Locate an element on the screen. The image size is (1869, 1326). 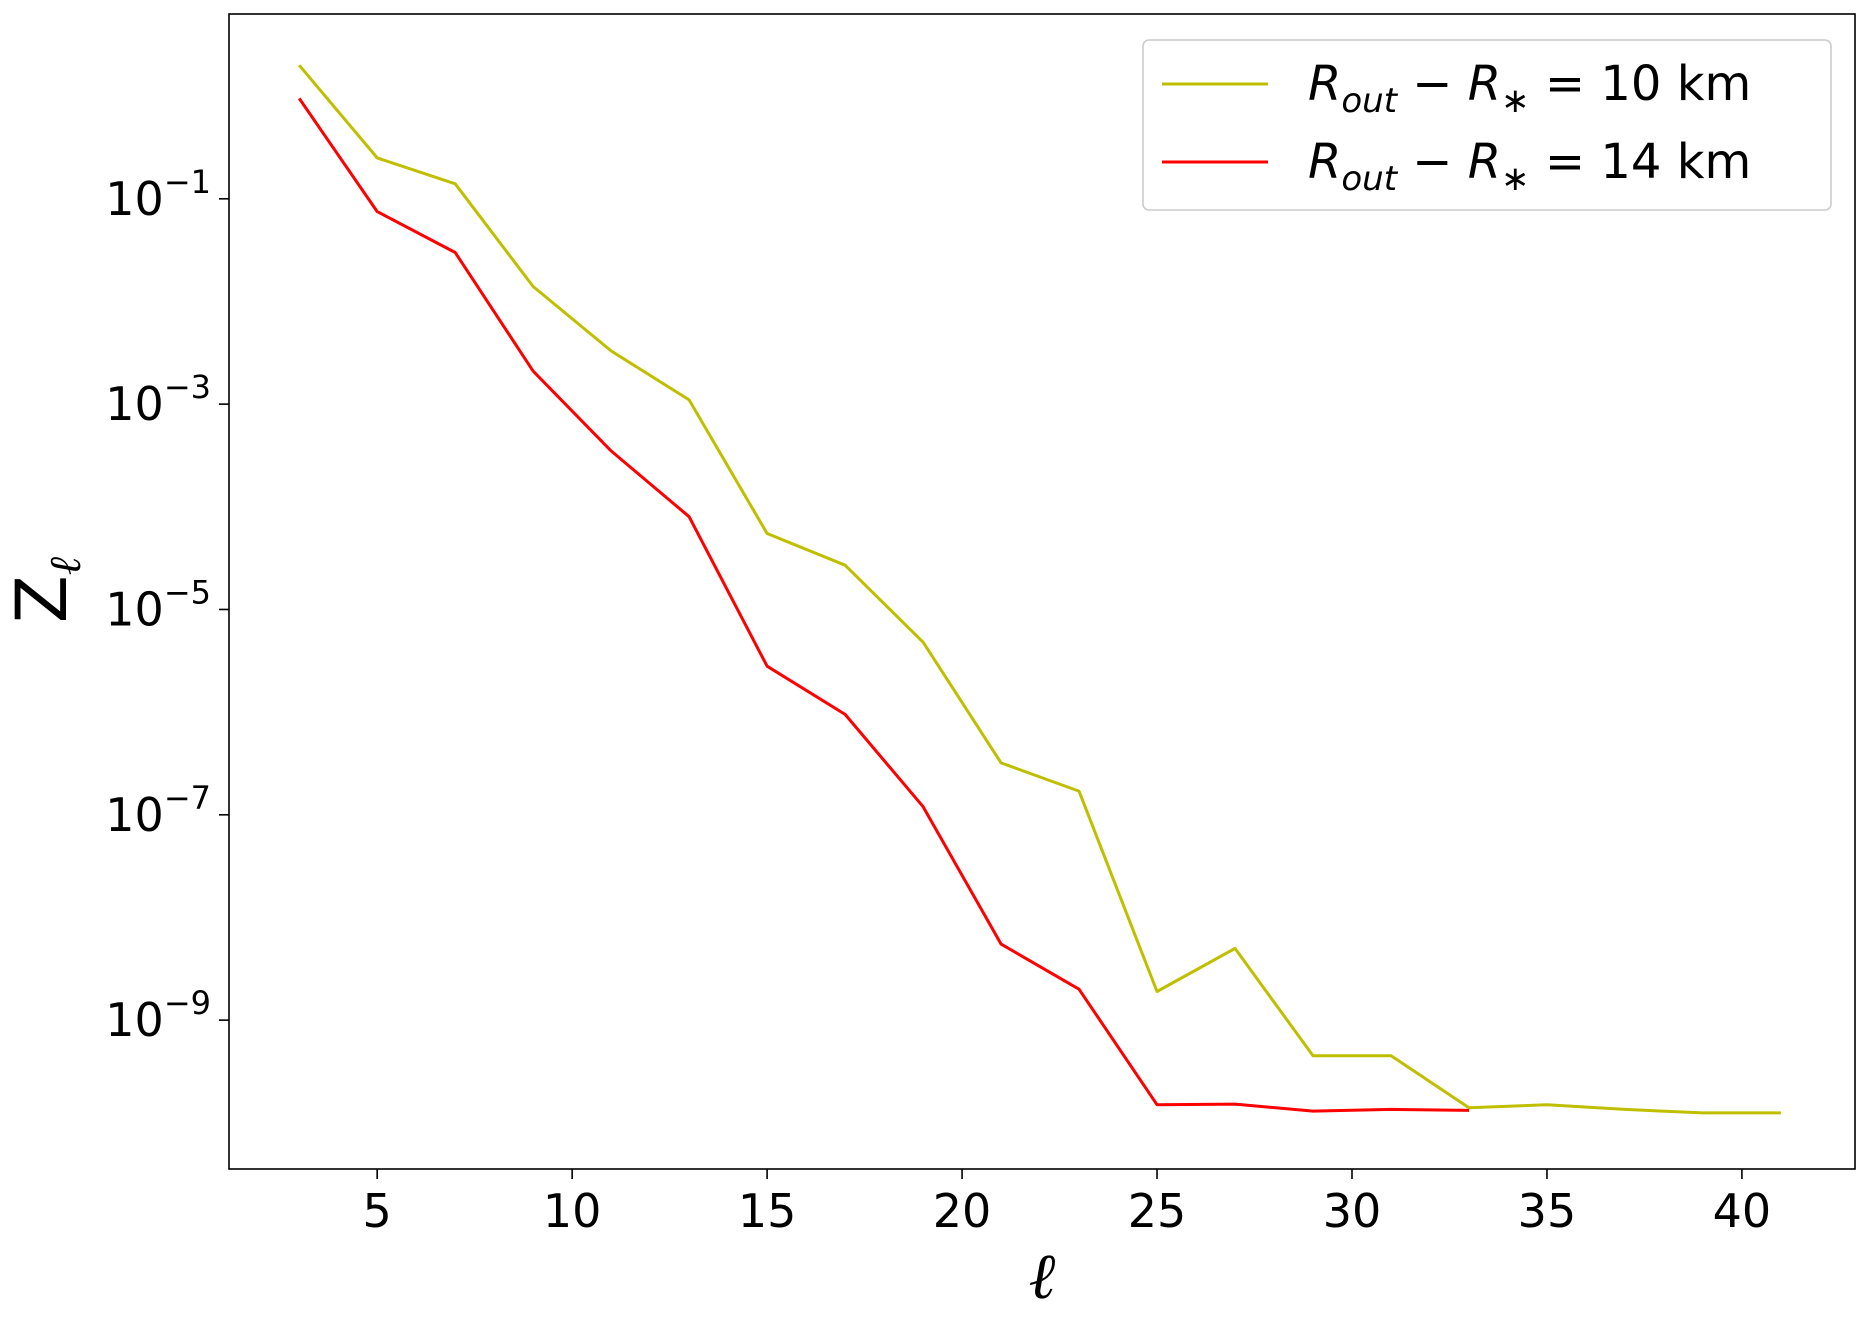
x-axis: 5 10 15 20 25 30 35 40 is located at coordinates (1067, 1203).